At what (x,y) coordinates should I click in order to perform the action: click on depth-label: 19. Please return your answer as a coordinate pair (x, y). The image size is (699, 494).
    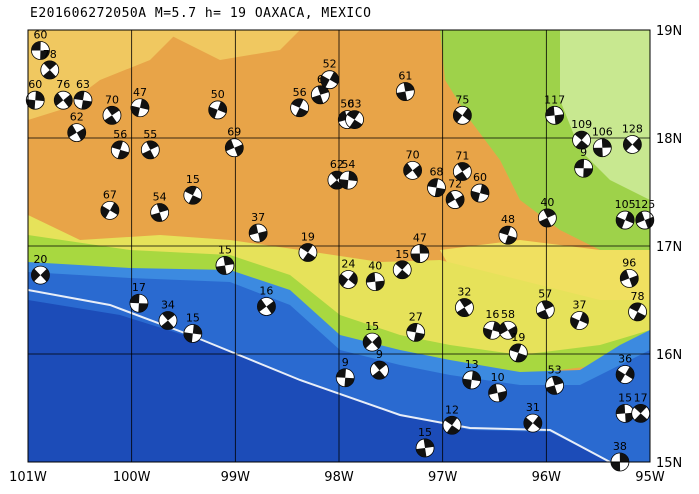
    Looking at the image, I should click on (518, 337).